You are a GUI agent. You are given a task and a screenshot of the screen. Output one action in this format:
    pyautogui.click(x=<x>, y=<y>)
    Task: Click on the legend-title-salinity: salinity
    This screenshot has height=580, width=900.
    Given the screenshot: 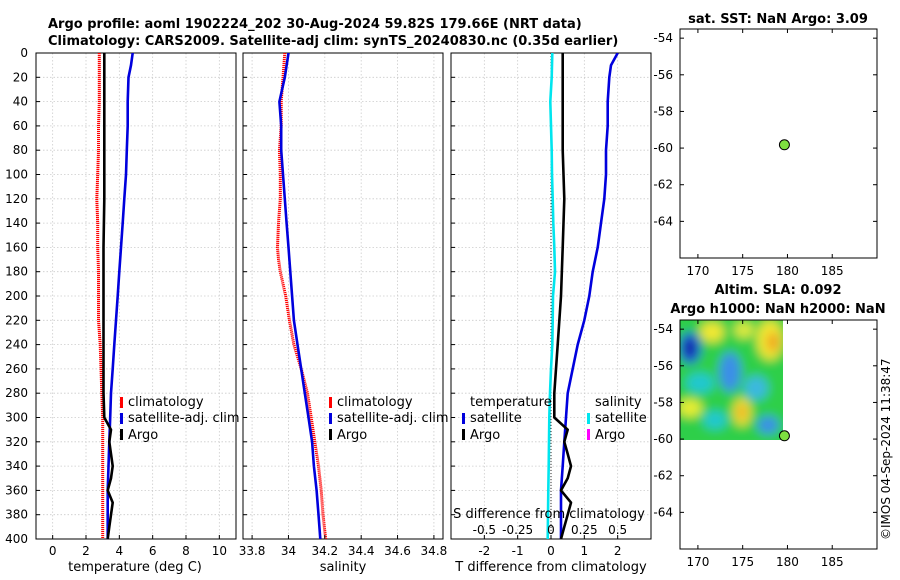 What is the action you would take?
    pyautogui.click(x=618, y=402)
    